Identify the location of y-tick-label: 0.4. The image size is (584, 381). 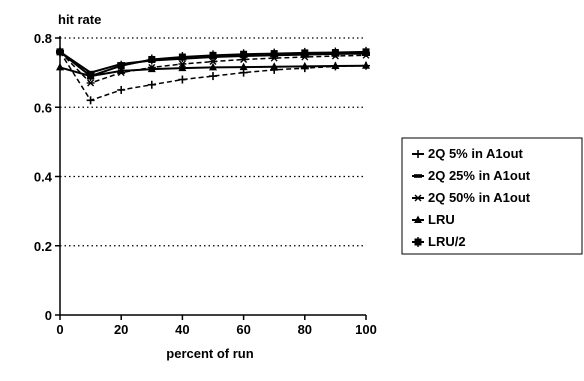
(43, 177).